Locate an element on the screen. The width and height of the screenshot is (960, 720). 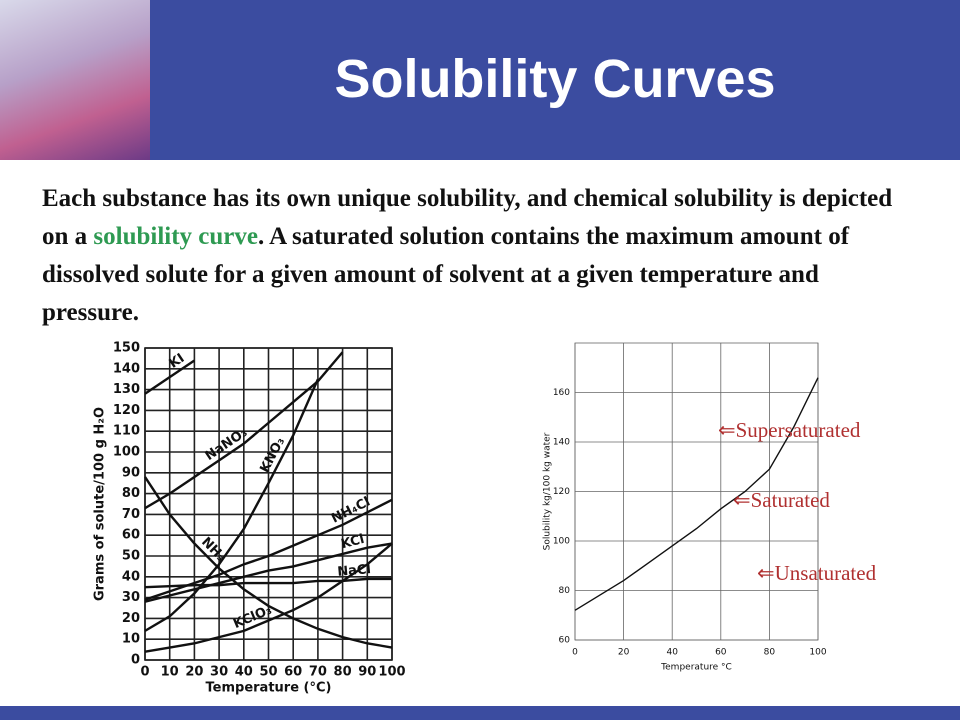
y-tick-label: 150 is located at coordinates (126, 348).